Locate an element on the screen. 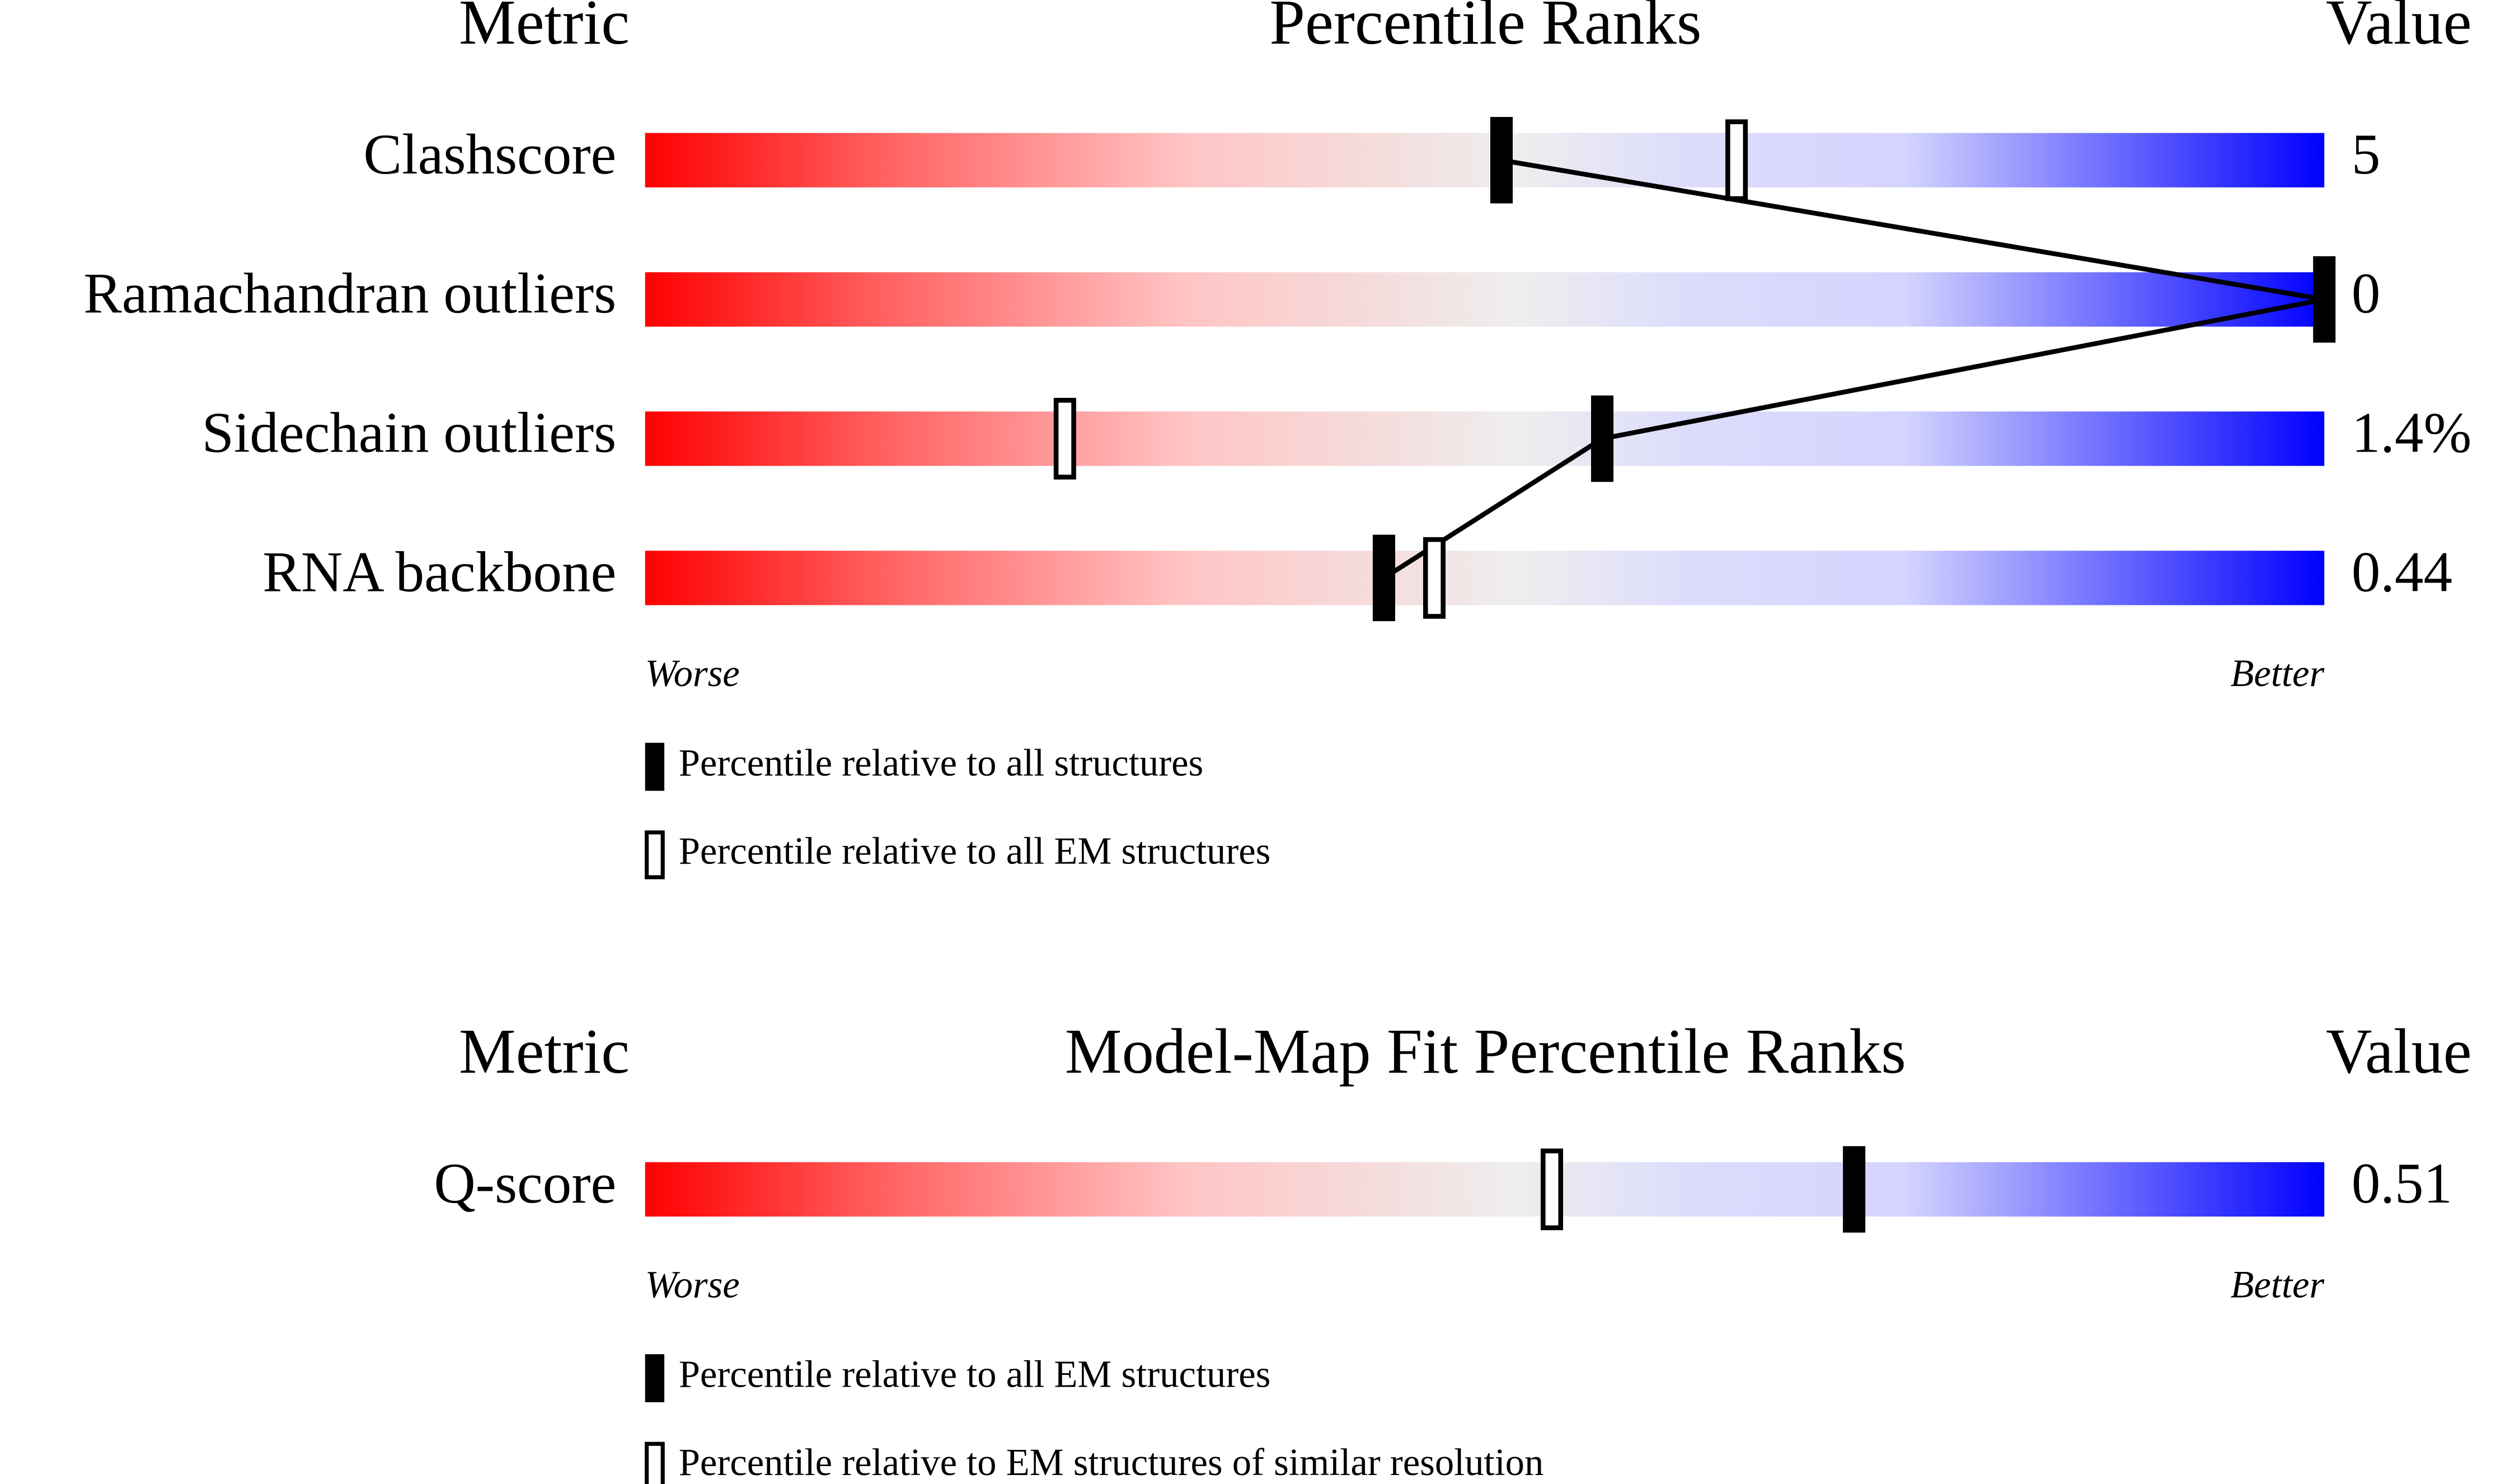  chart-title: Model-Map Fit Percentile Ranks is located at coordinates (1485, 1051).